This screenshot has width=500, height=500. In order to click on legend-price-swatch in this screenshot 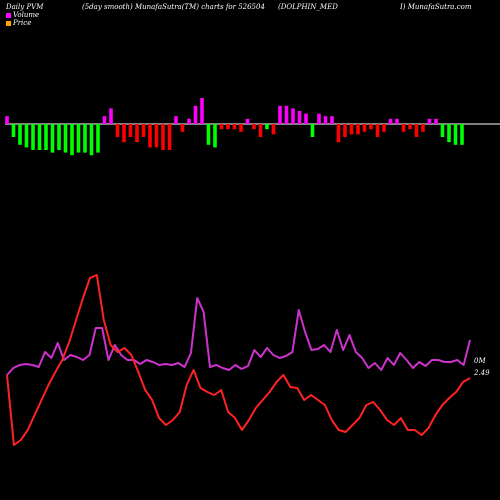, I will do `click(8, 23)`.